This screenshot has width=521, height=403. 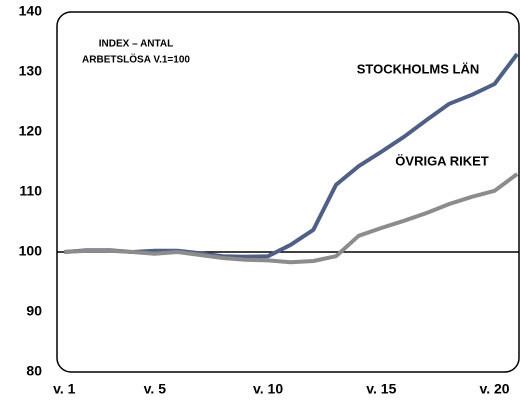 What do you see at coordinates (268, 389) in the screenshot?
I see `x-tick-label: v. 10` at bounding box center [268, 389].